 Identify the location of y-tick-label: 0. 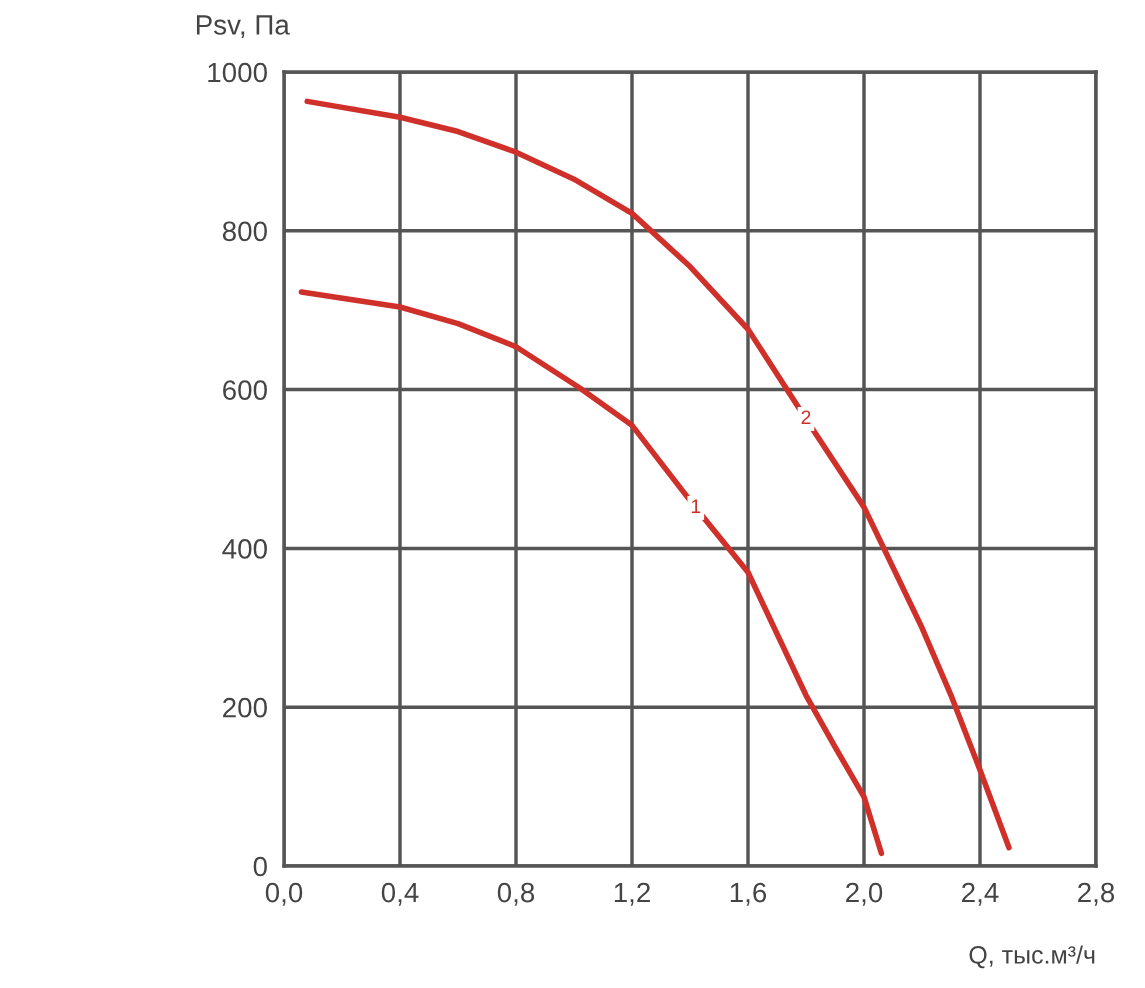
(260, 866).